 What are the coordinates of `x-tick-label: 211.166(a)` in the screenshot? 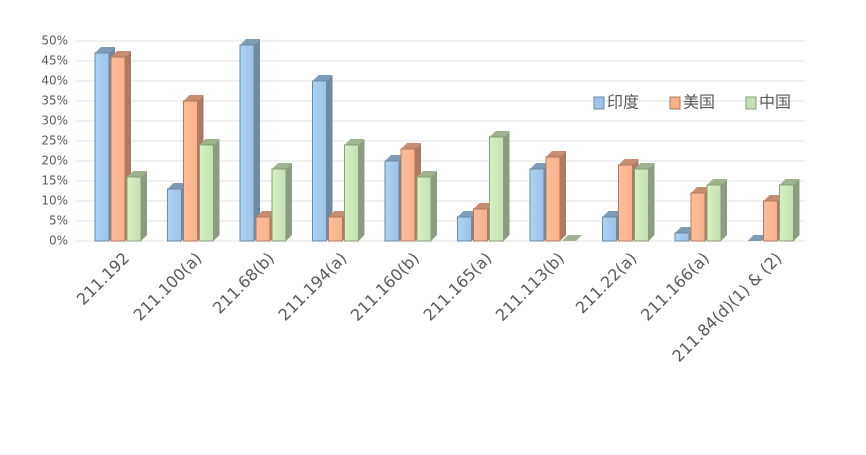 It's located at (675, 287).